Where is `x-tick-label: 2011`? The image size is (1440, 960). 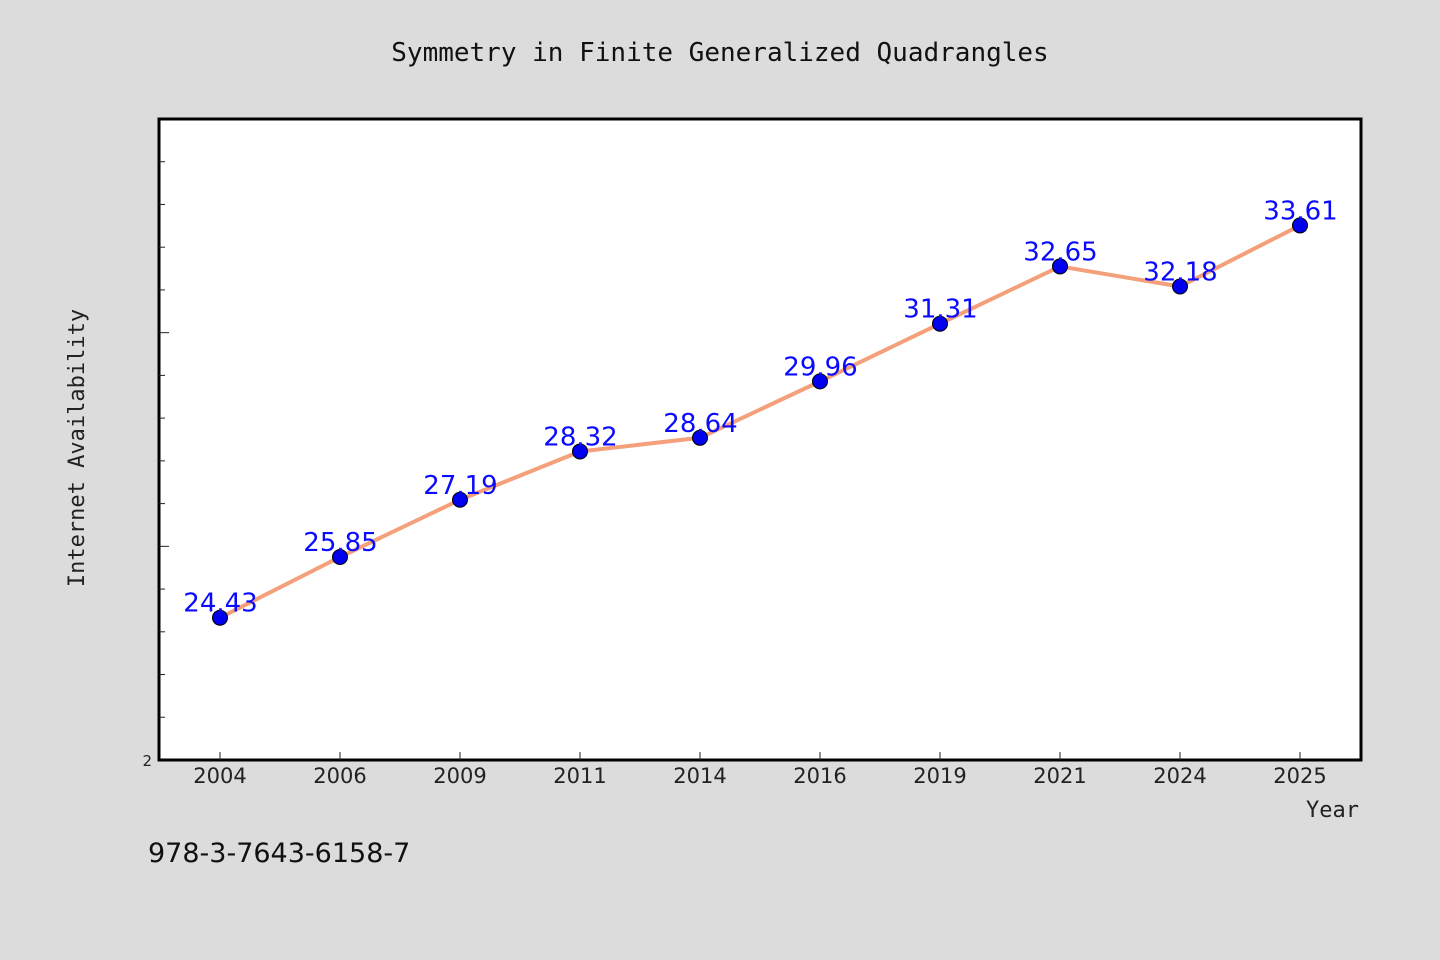
x-tick-label: 2011 is located at coordinates (579, 776).